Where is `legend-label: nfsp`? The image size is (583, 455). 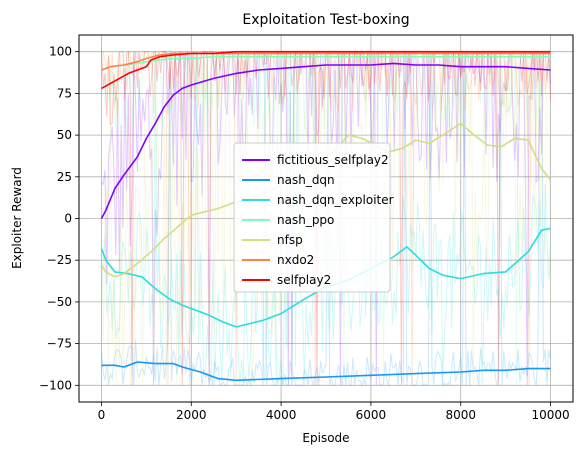 legend-label: nfsp is located at coordinates (290, 240).